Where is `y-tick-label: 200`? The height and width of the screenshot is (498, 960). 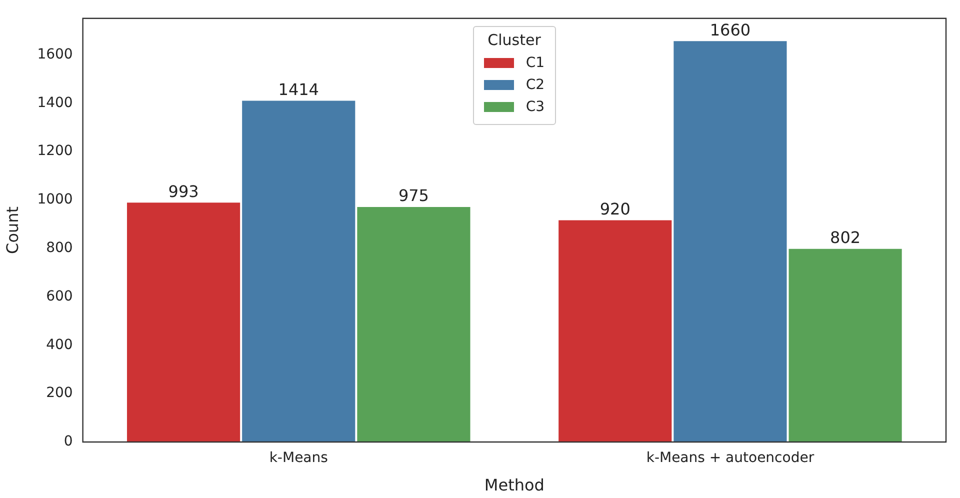
y-tick-label: 200 is located at coordinates (59, 393).